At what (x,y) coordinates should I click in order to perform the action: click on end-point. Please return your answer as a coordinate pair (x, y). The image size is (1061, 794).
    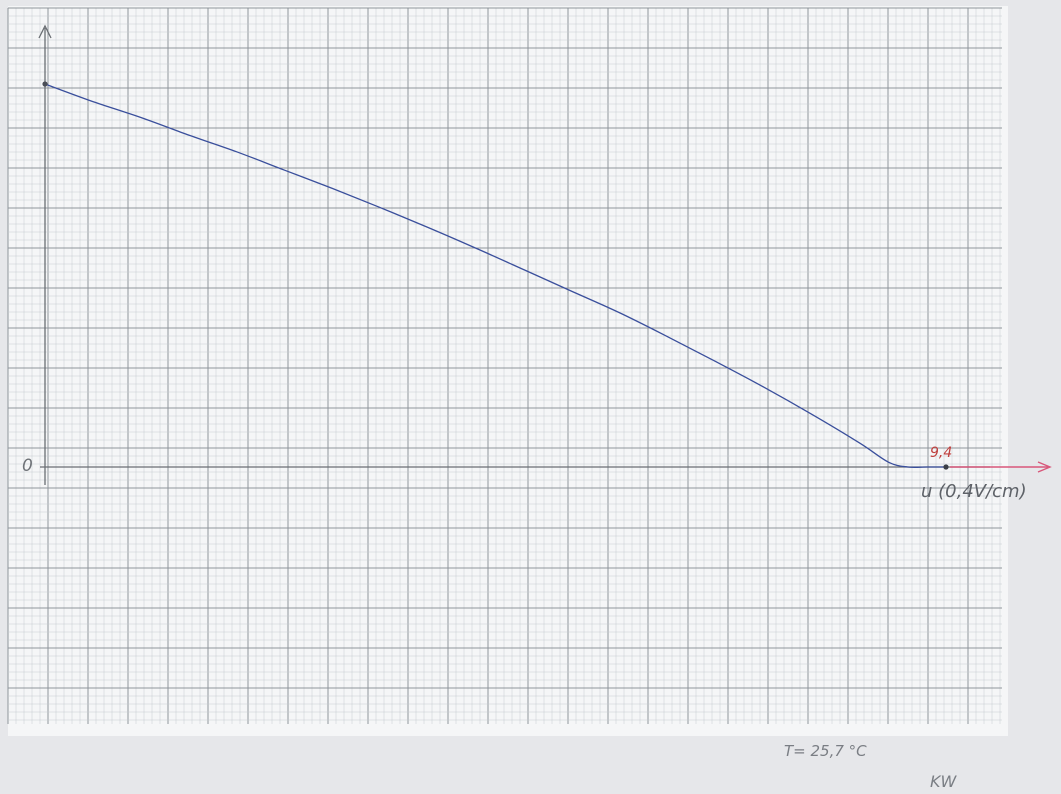
    Looking at the image, I should click on (946, 467).